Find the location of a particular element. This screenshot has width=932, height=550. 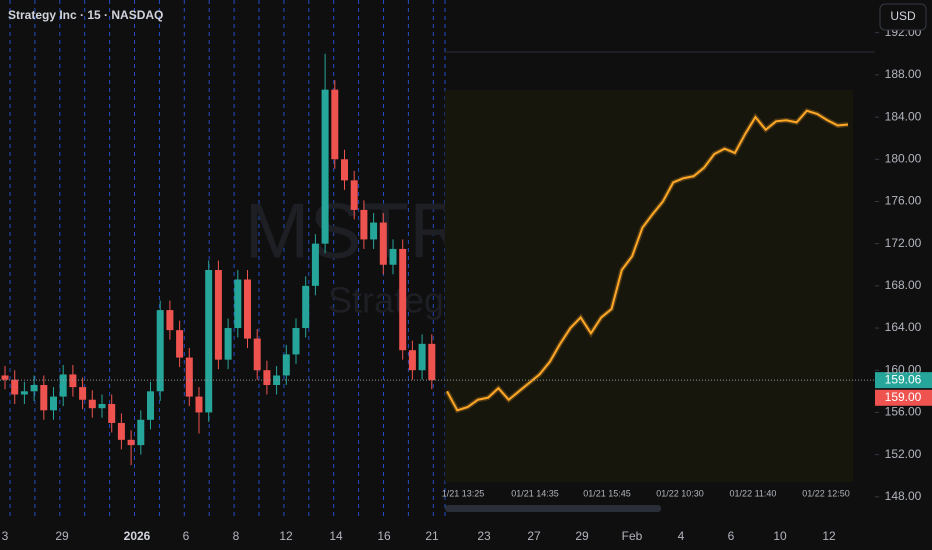

y-tick-label: 168.00 is located at coordinates (903, 285).